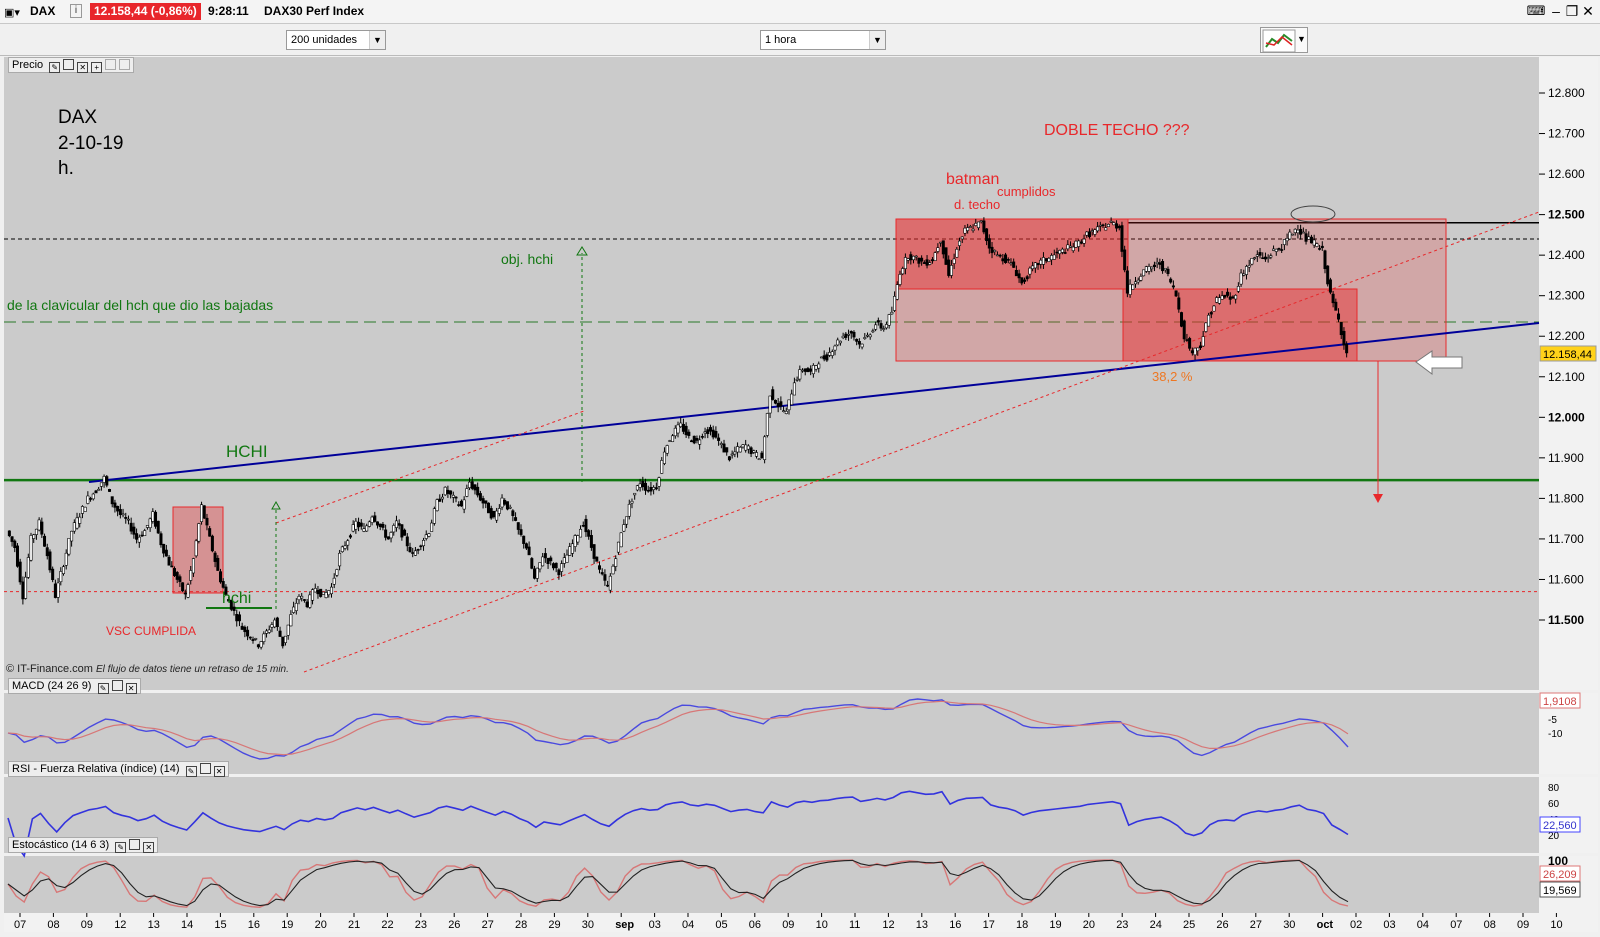 This screenshot has height=937, width=1600. I want to click on symbol-label: DAX, so click(43, 11).